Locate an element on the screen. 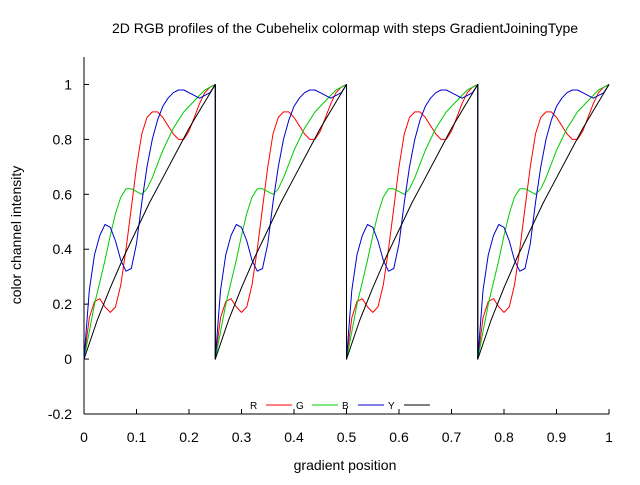  y-tick-label: 1 is located at coordinates (68, 84).